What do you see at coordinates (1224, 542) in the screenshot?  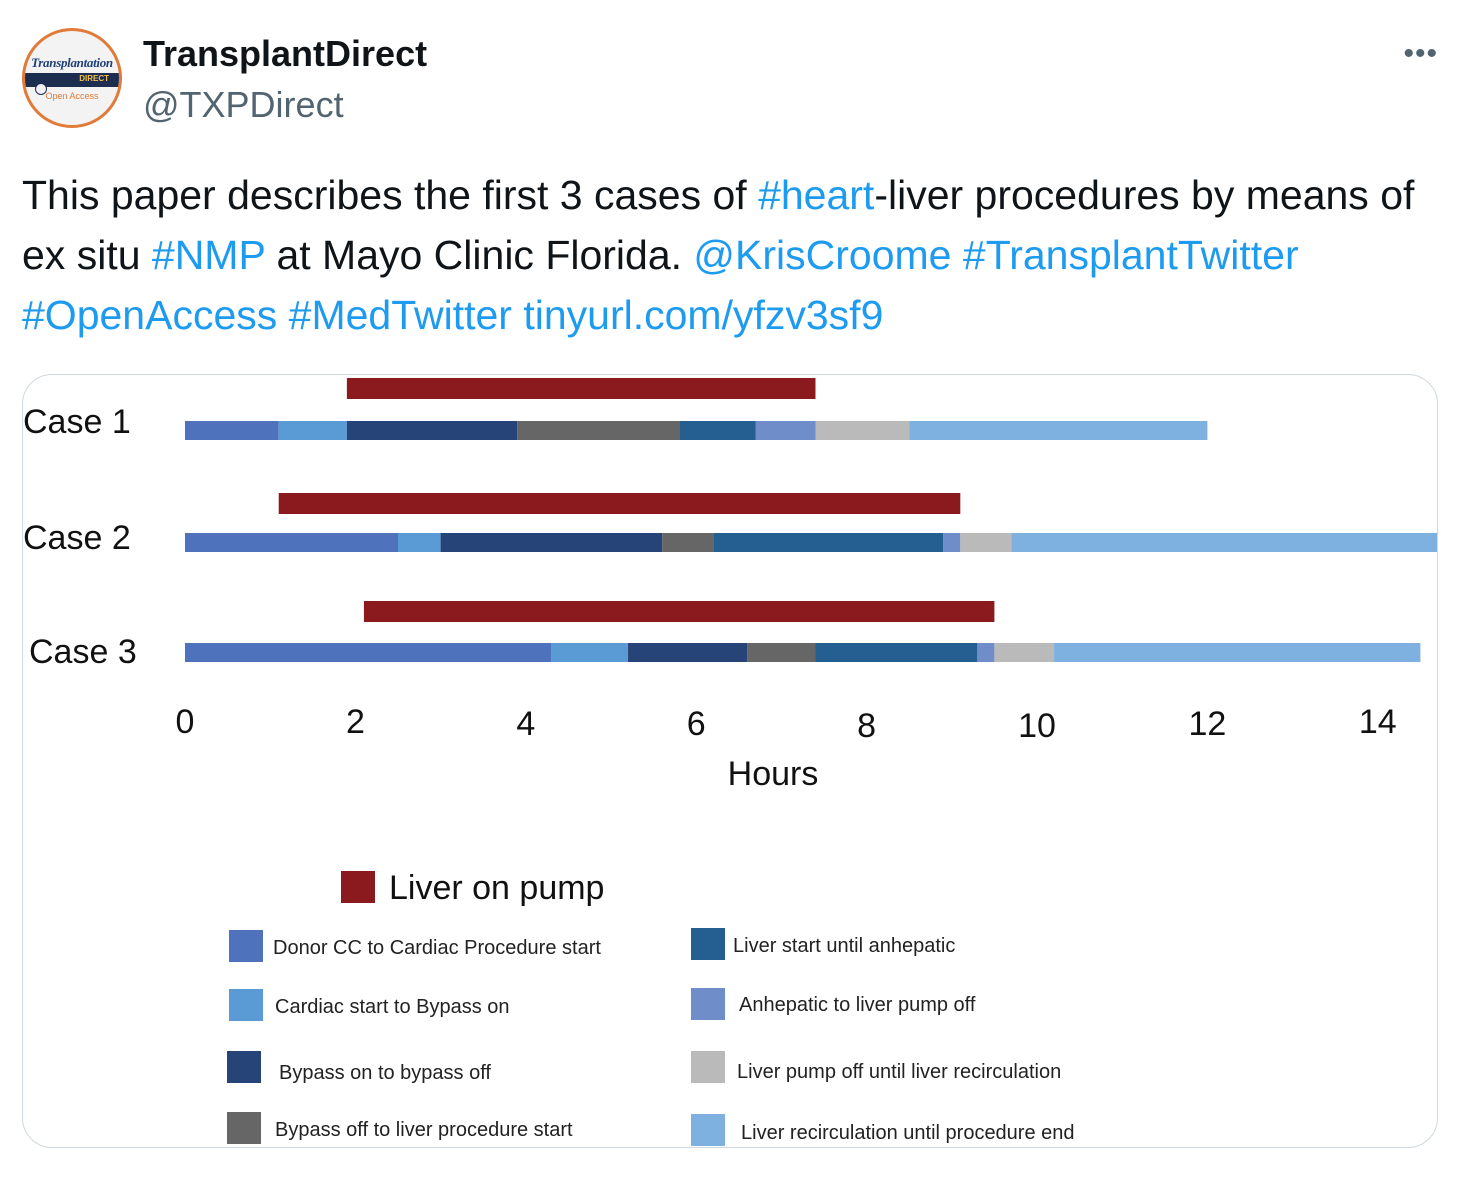 I see `segment-bar-case-2-recirculation` at bounding box center [1224, 542].